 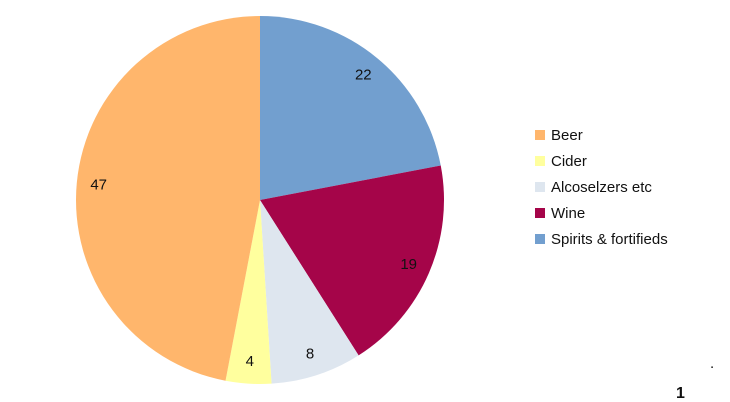 I want to click on data-label-wine: 19, so click(x=408, y=264).